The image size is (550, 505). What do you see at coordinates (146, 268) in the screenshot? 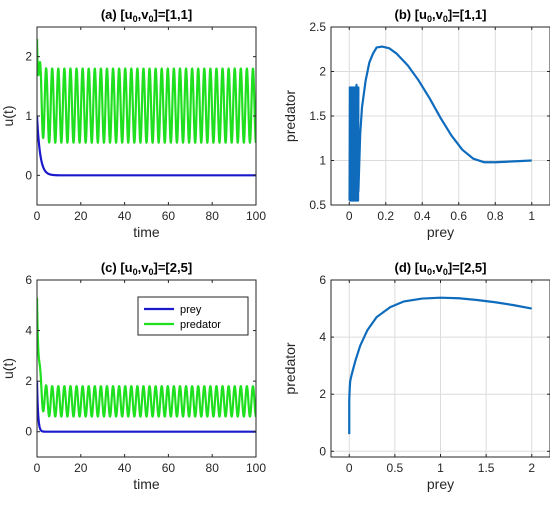
I see `chart-title: (c) [u0,v0]=[2,5]` at bounding box center [146, 268].